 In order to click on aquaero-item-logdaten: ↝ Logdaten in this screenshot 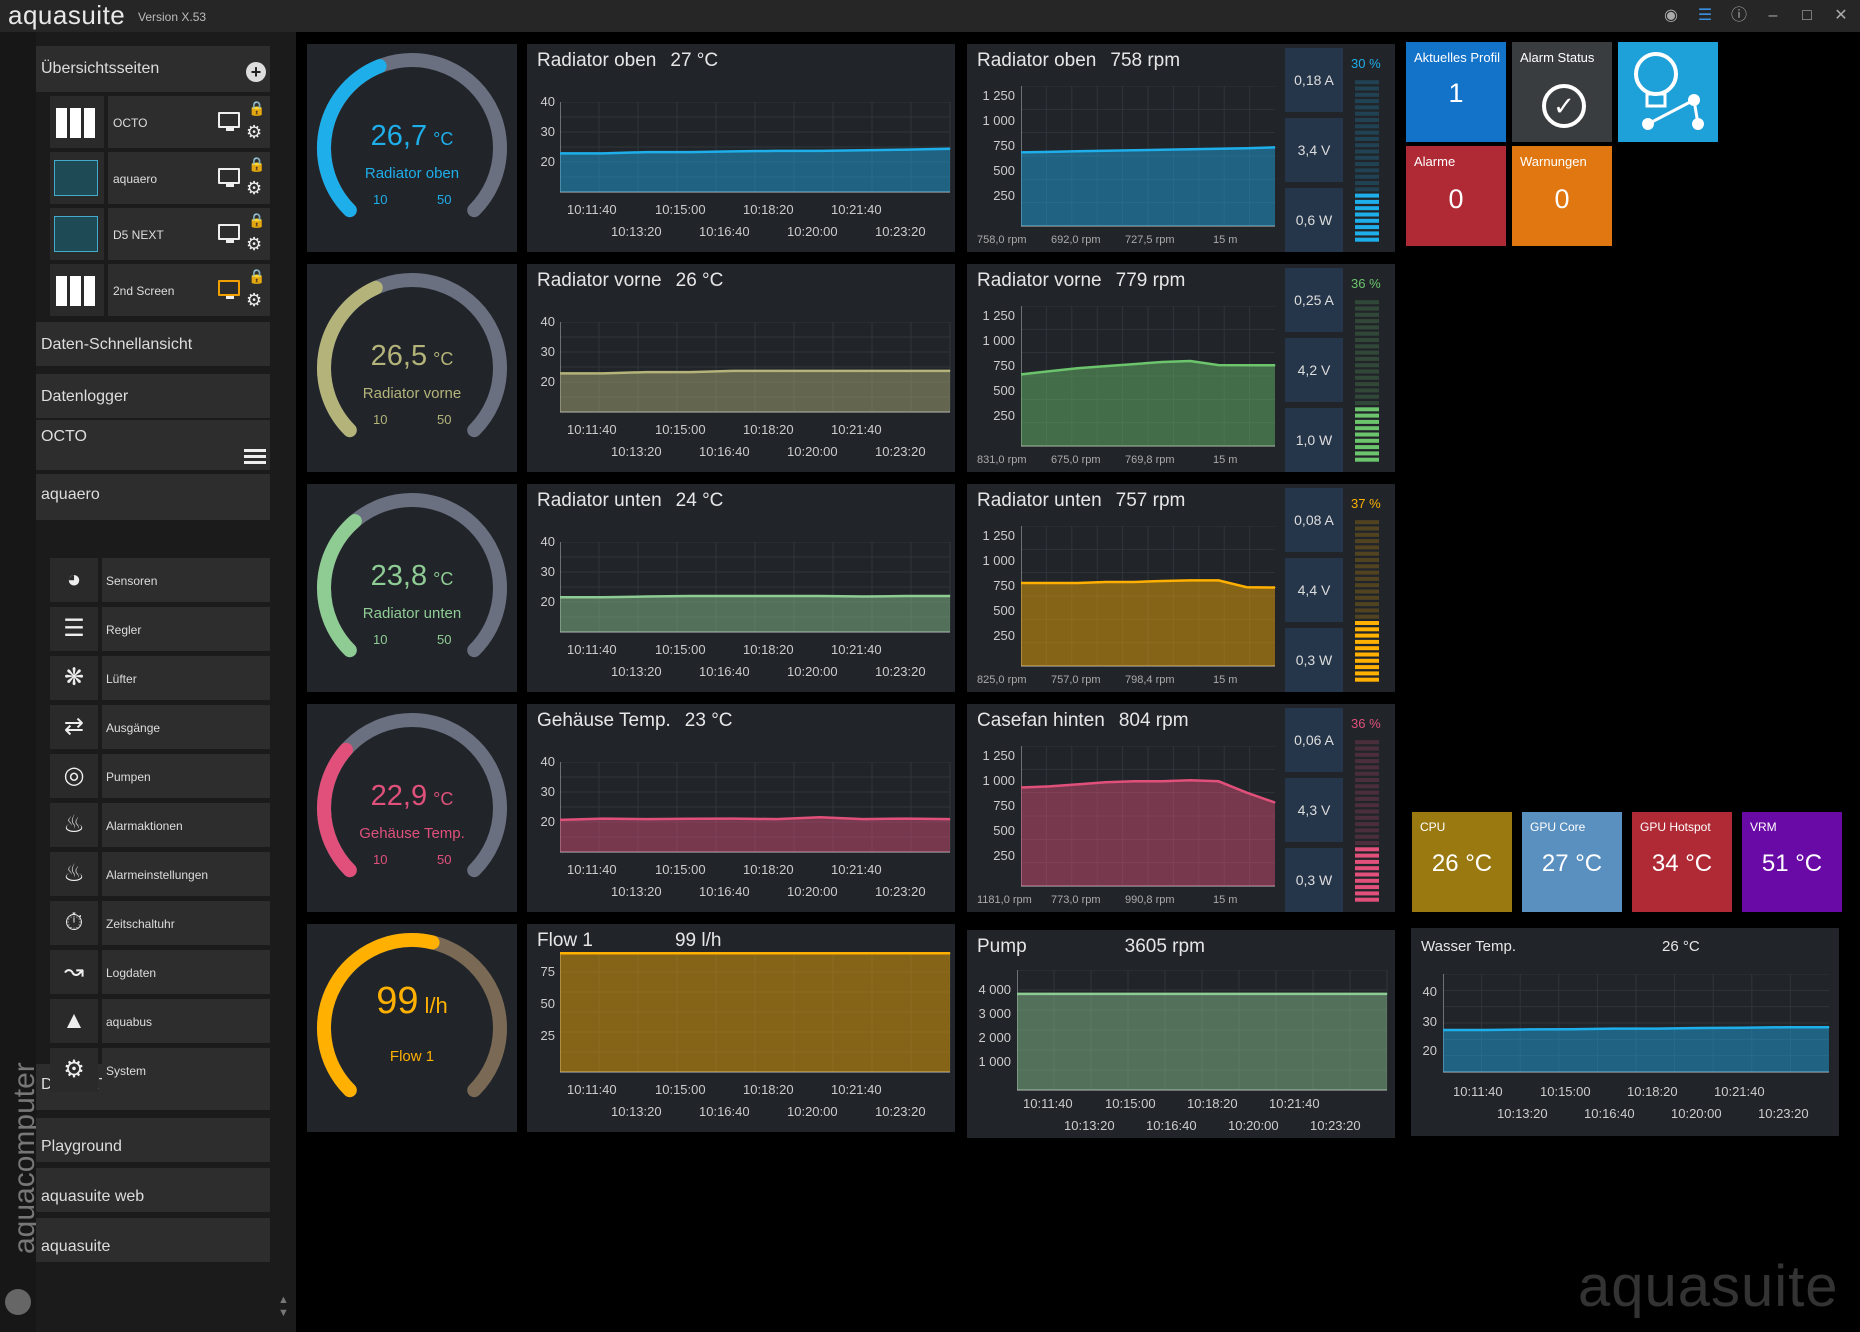, I will do `click(160, 972)`.